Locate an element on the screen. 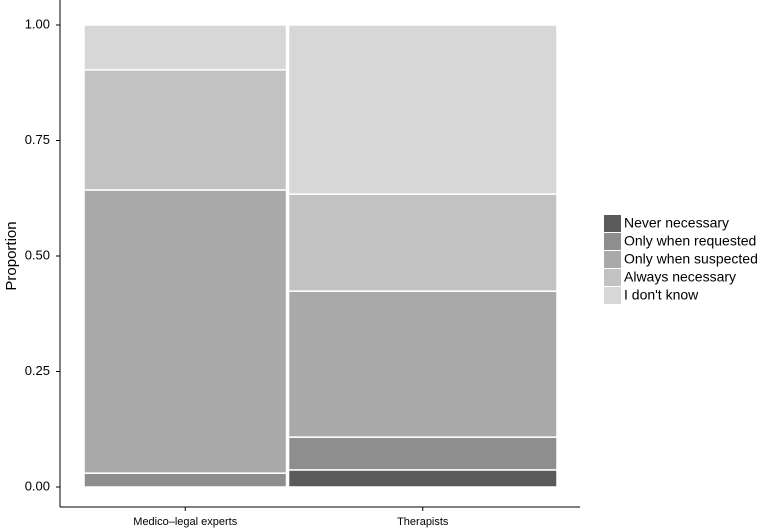  y-tick-label: 0.75 is located at coordinates (37, 139).